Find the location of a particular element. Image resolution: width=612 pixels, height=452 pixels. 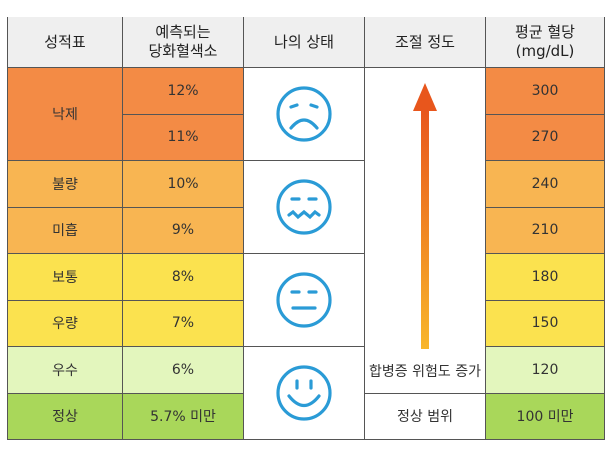

grade-label: 미흡 is located at coordinates (65, 231).